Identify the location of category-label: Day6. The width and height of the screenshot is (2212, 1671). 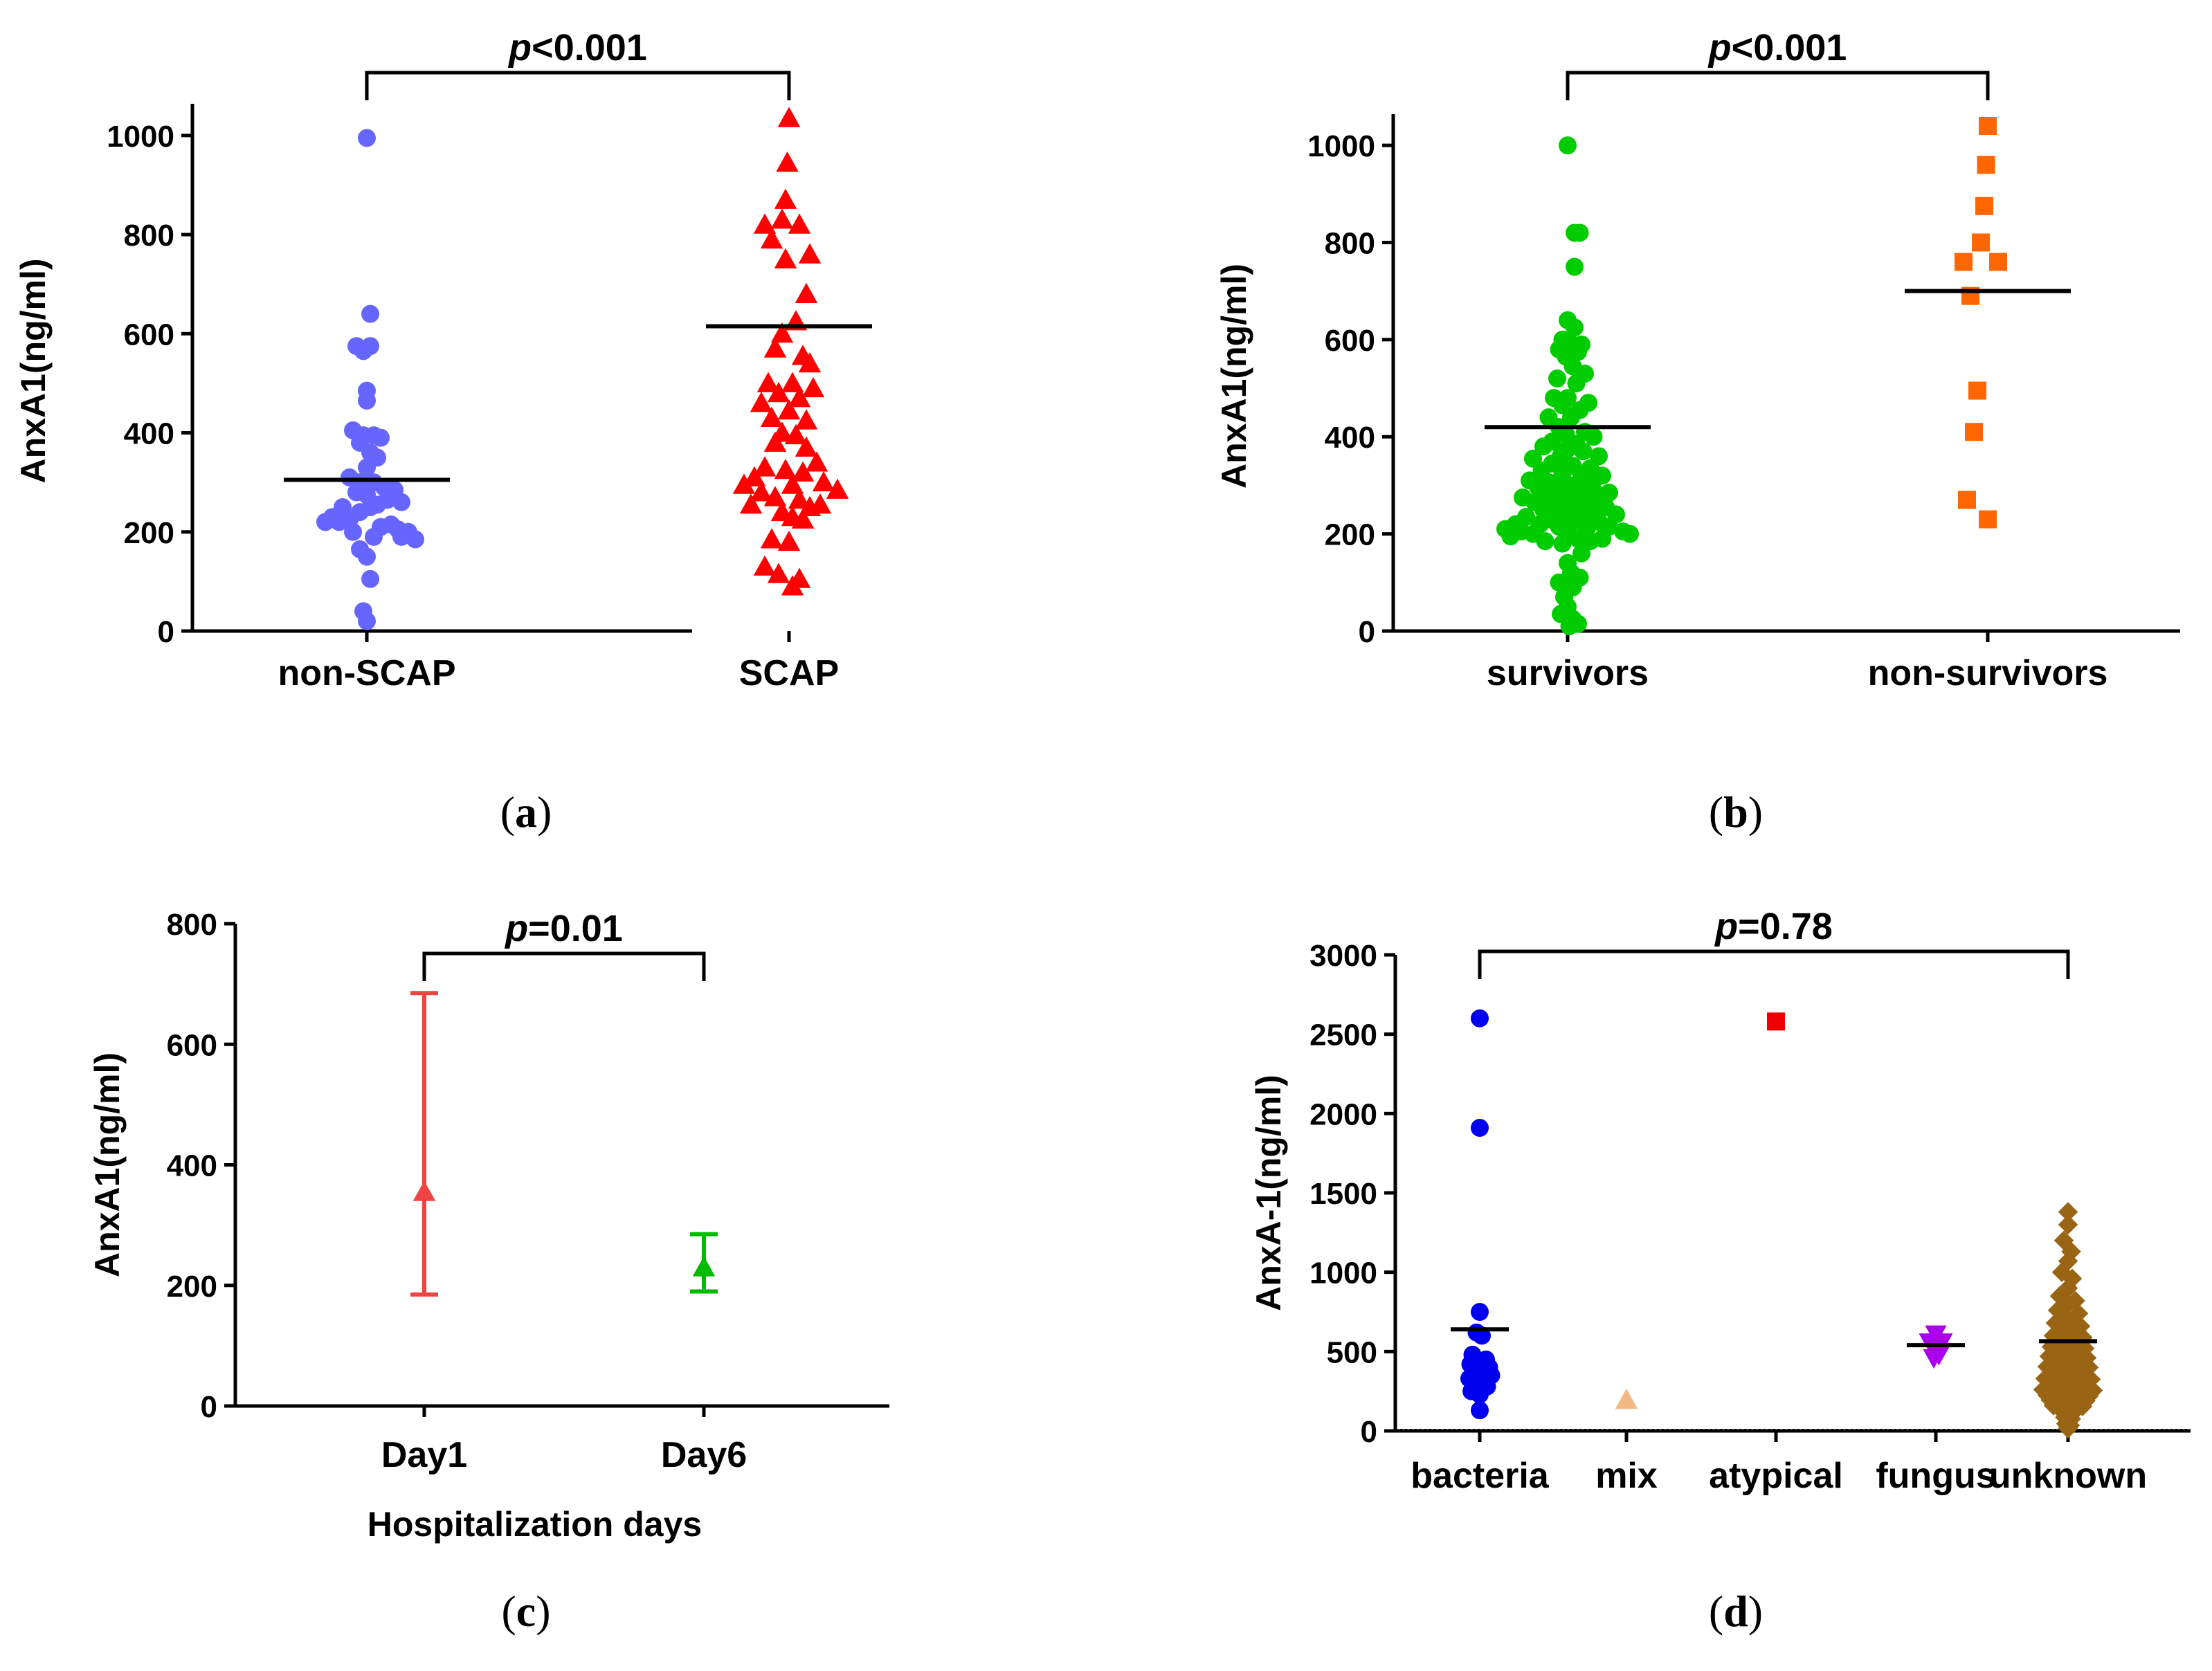
(704, 1455).